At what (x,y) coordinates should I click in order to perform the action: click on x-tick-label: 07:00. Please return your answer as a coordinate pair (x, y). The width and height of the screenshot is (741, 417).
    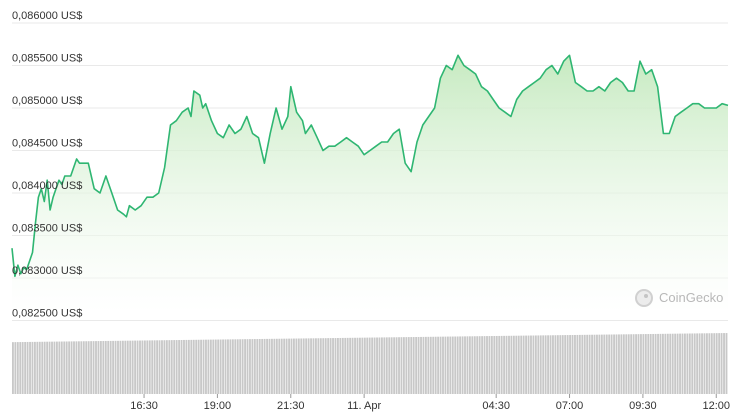
    Looking at the image, I should click on (570, 406).